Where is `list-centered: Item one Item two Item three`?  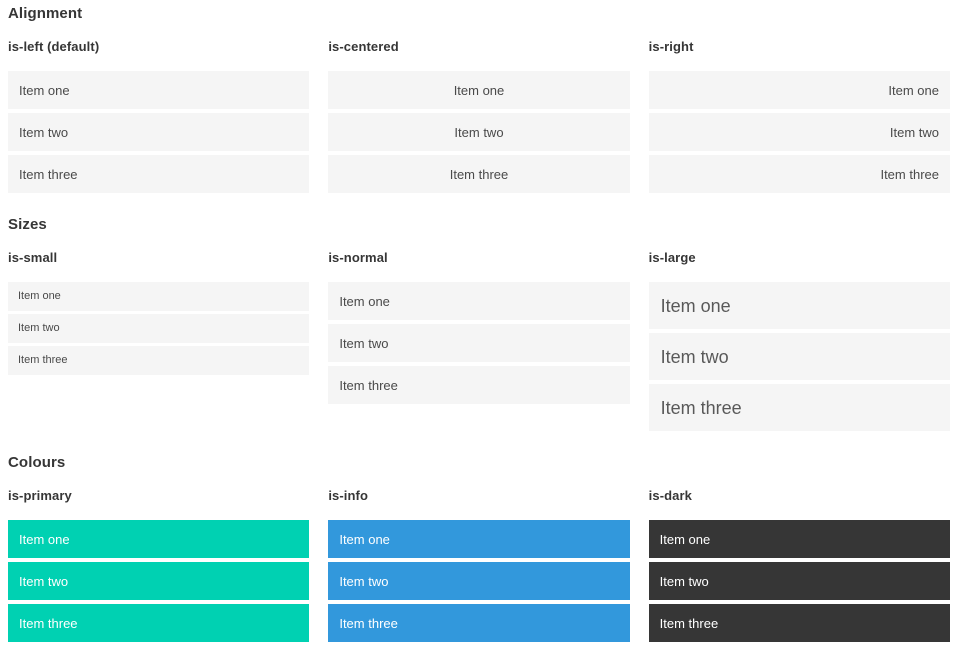
list-centered: Item one Item two Item three is located at coordinates (479, 132).